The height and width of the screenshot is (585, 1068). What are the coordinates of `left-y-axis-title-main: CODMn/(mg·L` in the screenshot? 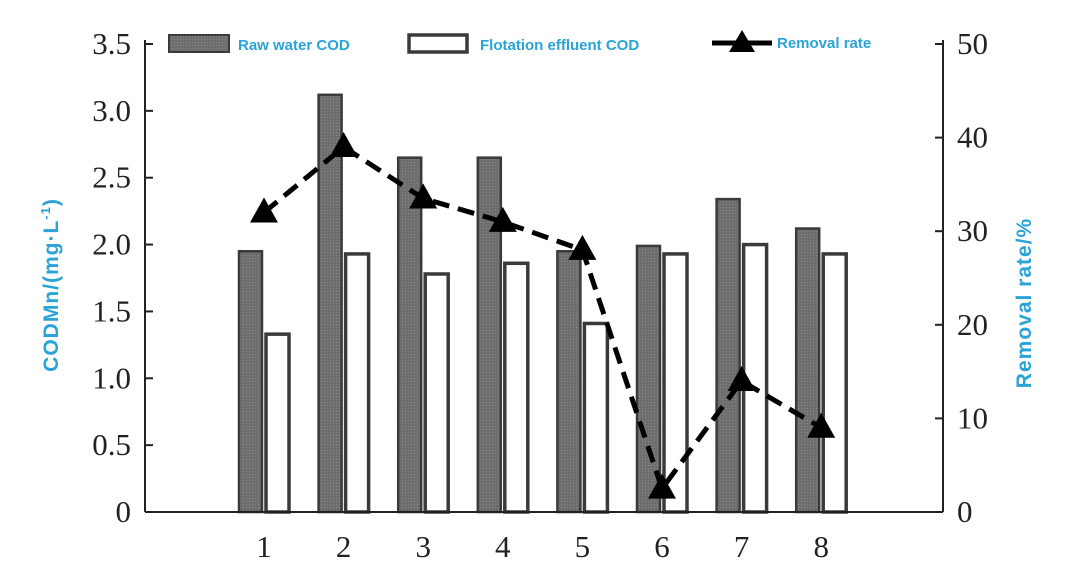 It's located at (51, 296).